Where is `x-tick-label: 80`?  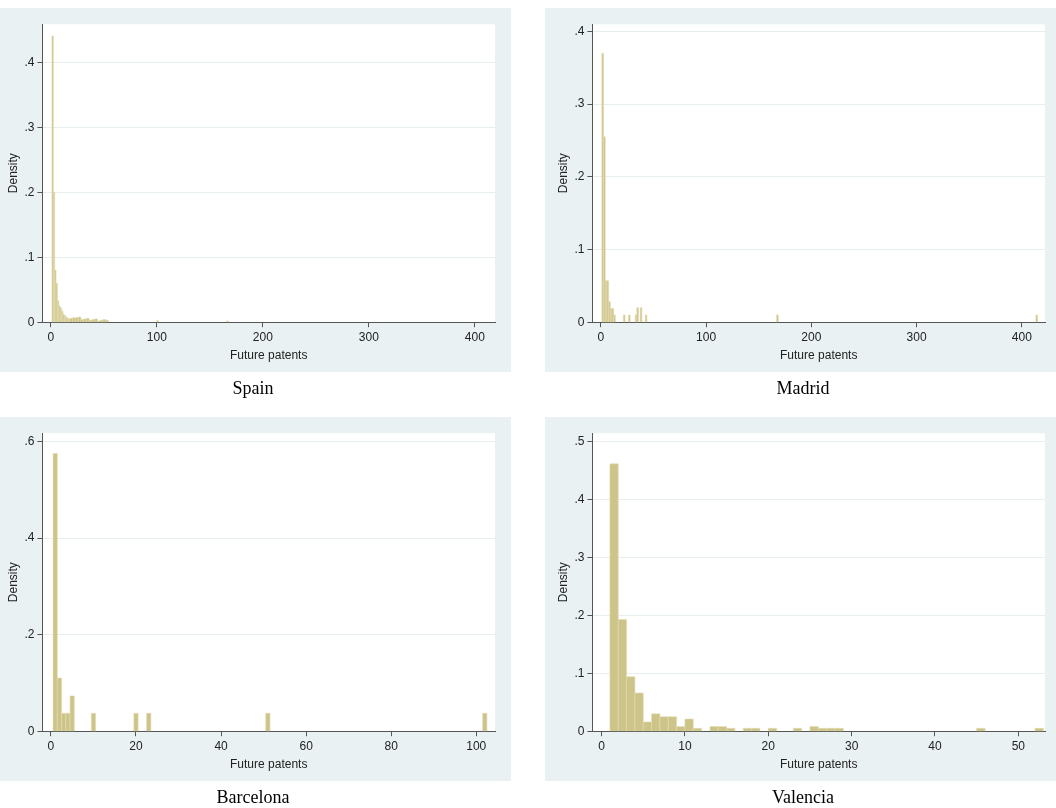 x-tick-label: 80 is located at coordinates (391, 745).